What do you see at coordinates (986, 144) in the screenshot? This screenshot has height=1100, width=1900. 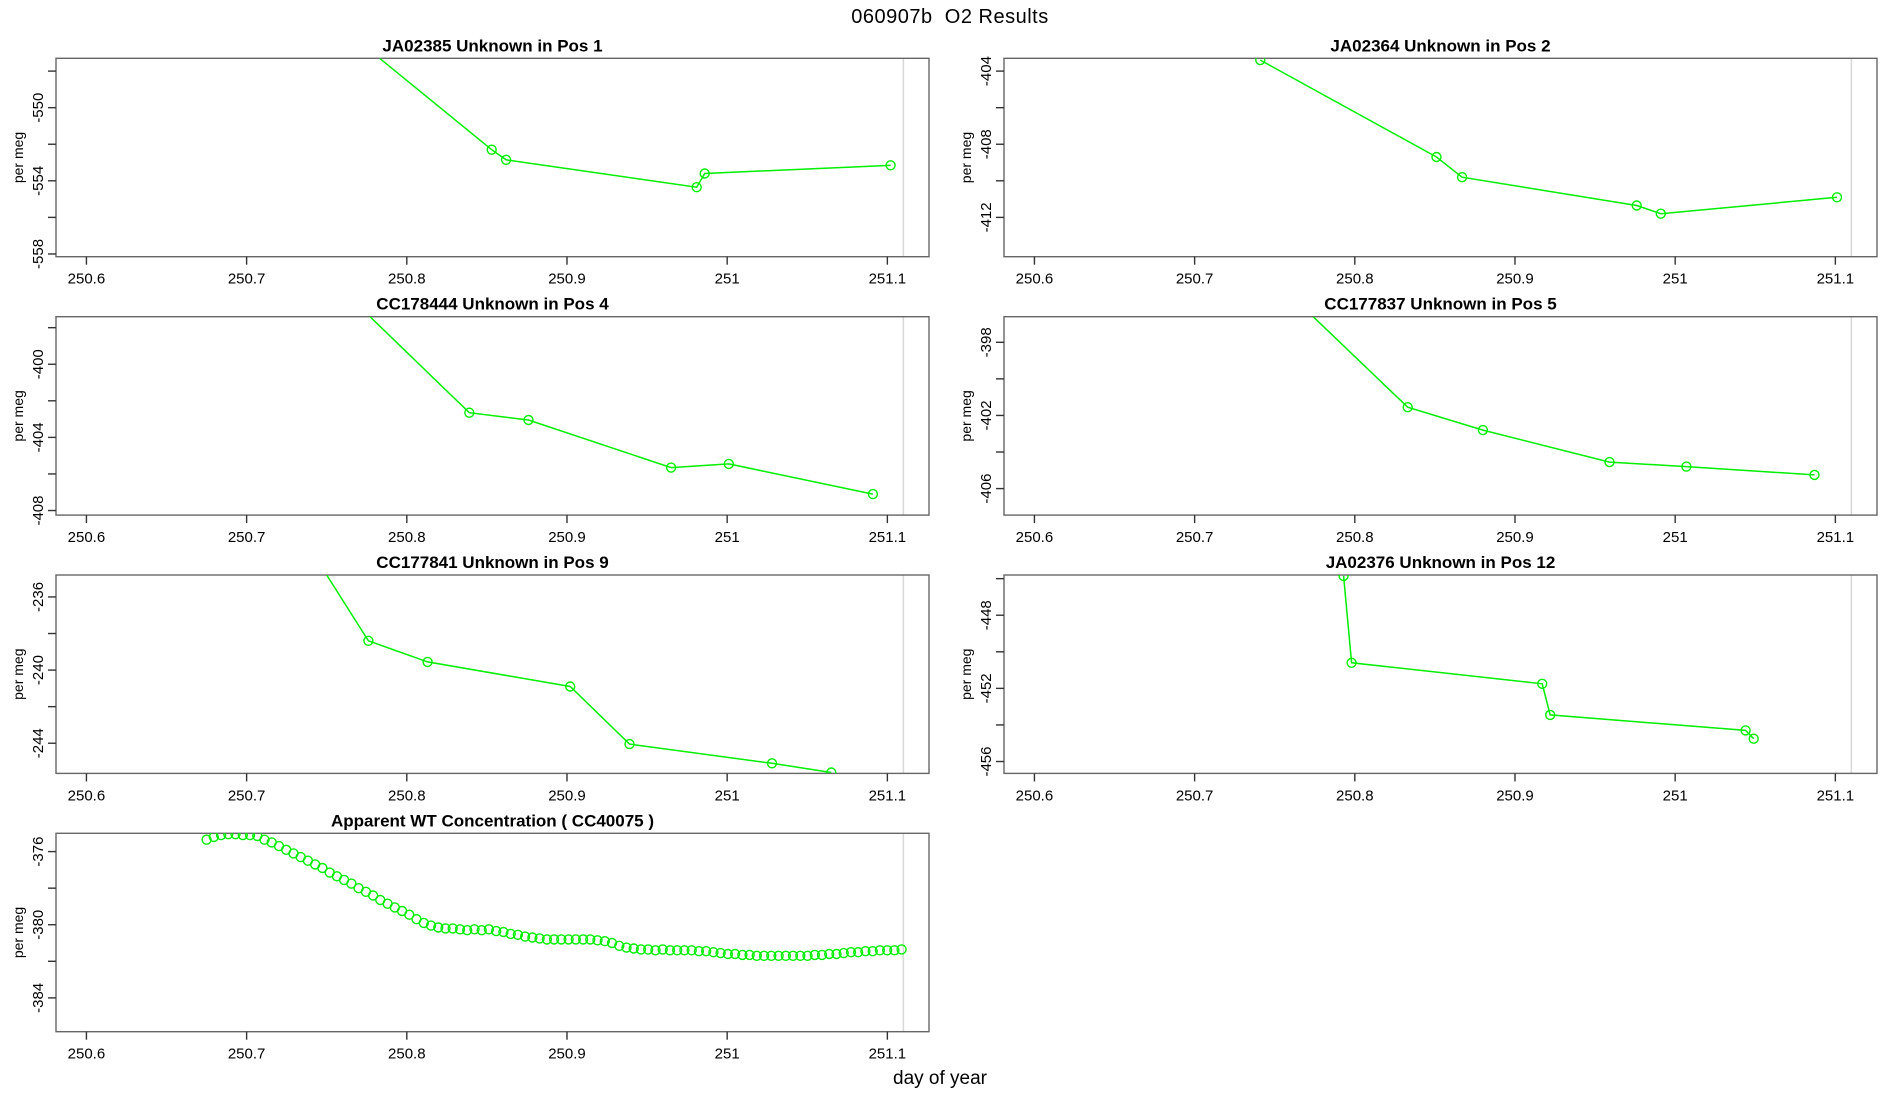 I see `y-tick-label: -408` at bounding box center [986, 144].